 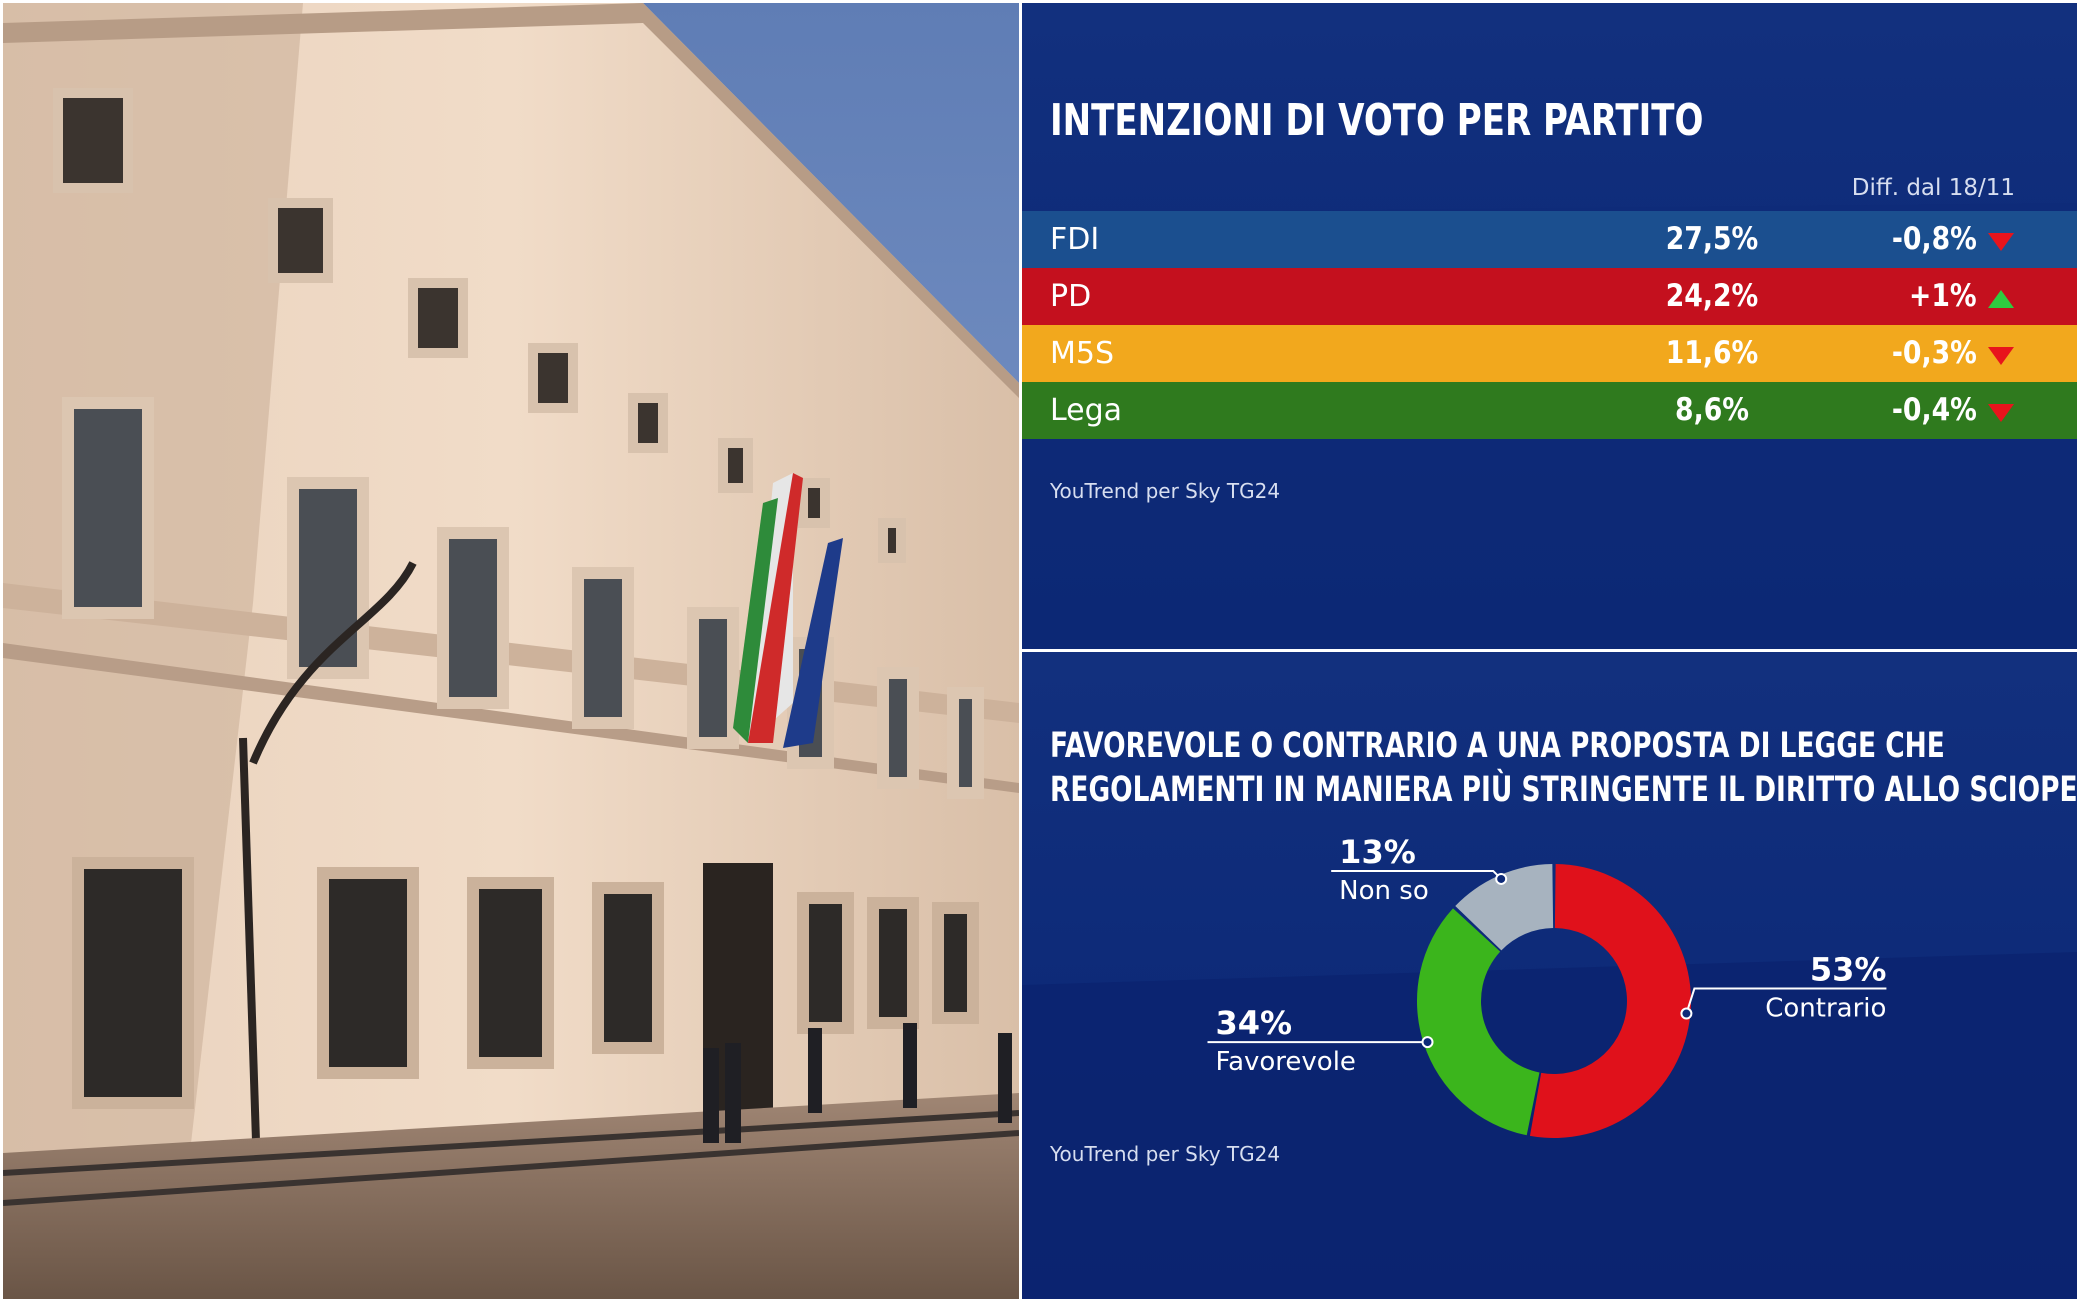 What do you see at coordinates (1377, 120) in the screenshot?
I see `panel-title: INTENZIONI DI VOTO PER PARTITO` at bounding box center [1377, 120].